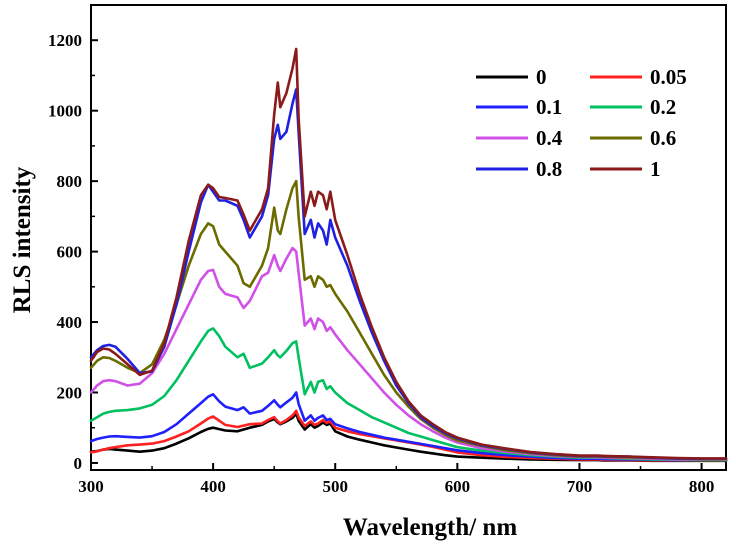 This screenshot has width=736, height=548. I want to click on x-tick-label: 600, so click(458, 486).